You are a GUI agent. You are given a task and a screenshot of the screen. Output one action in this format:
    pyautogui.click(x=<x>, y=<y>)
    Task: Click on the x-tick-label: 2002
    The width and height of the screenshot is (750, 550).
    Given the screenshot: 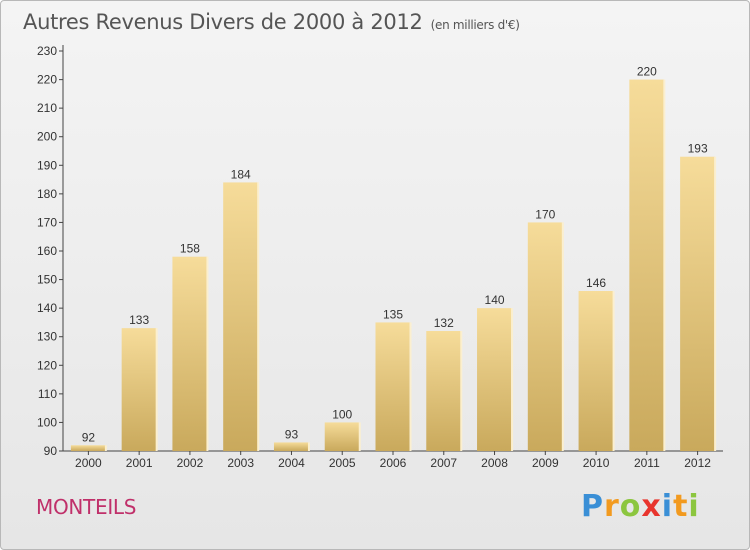 What is the action you would take?
    pyautogui.click(x=190, y=463)
    